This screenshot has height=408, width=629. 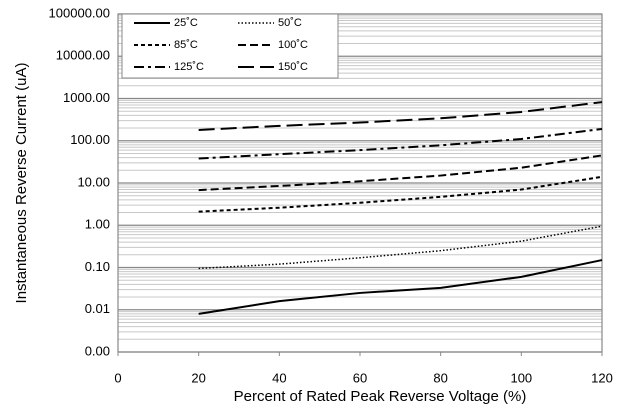 I want to click on x-tick-label: 100, so click(x=521, y=377).